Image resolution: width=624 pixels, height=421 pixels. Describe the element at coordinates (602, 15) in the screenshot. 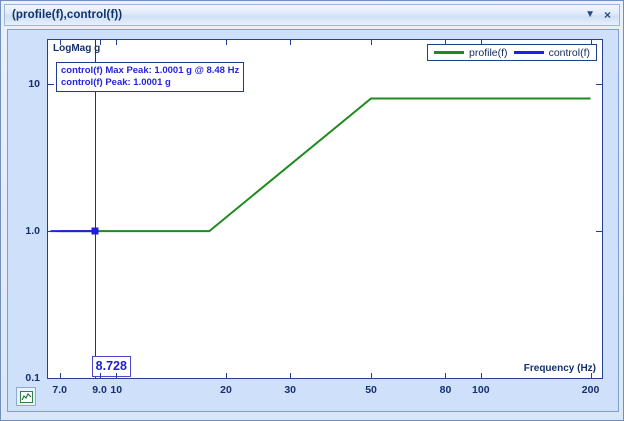

I see `window-controls: ▼ ×` at that location.